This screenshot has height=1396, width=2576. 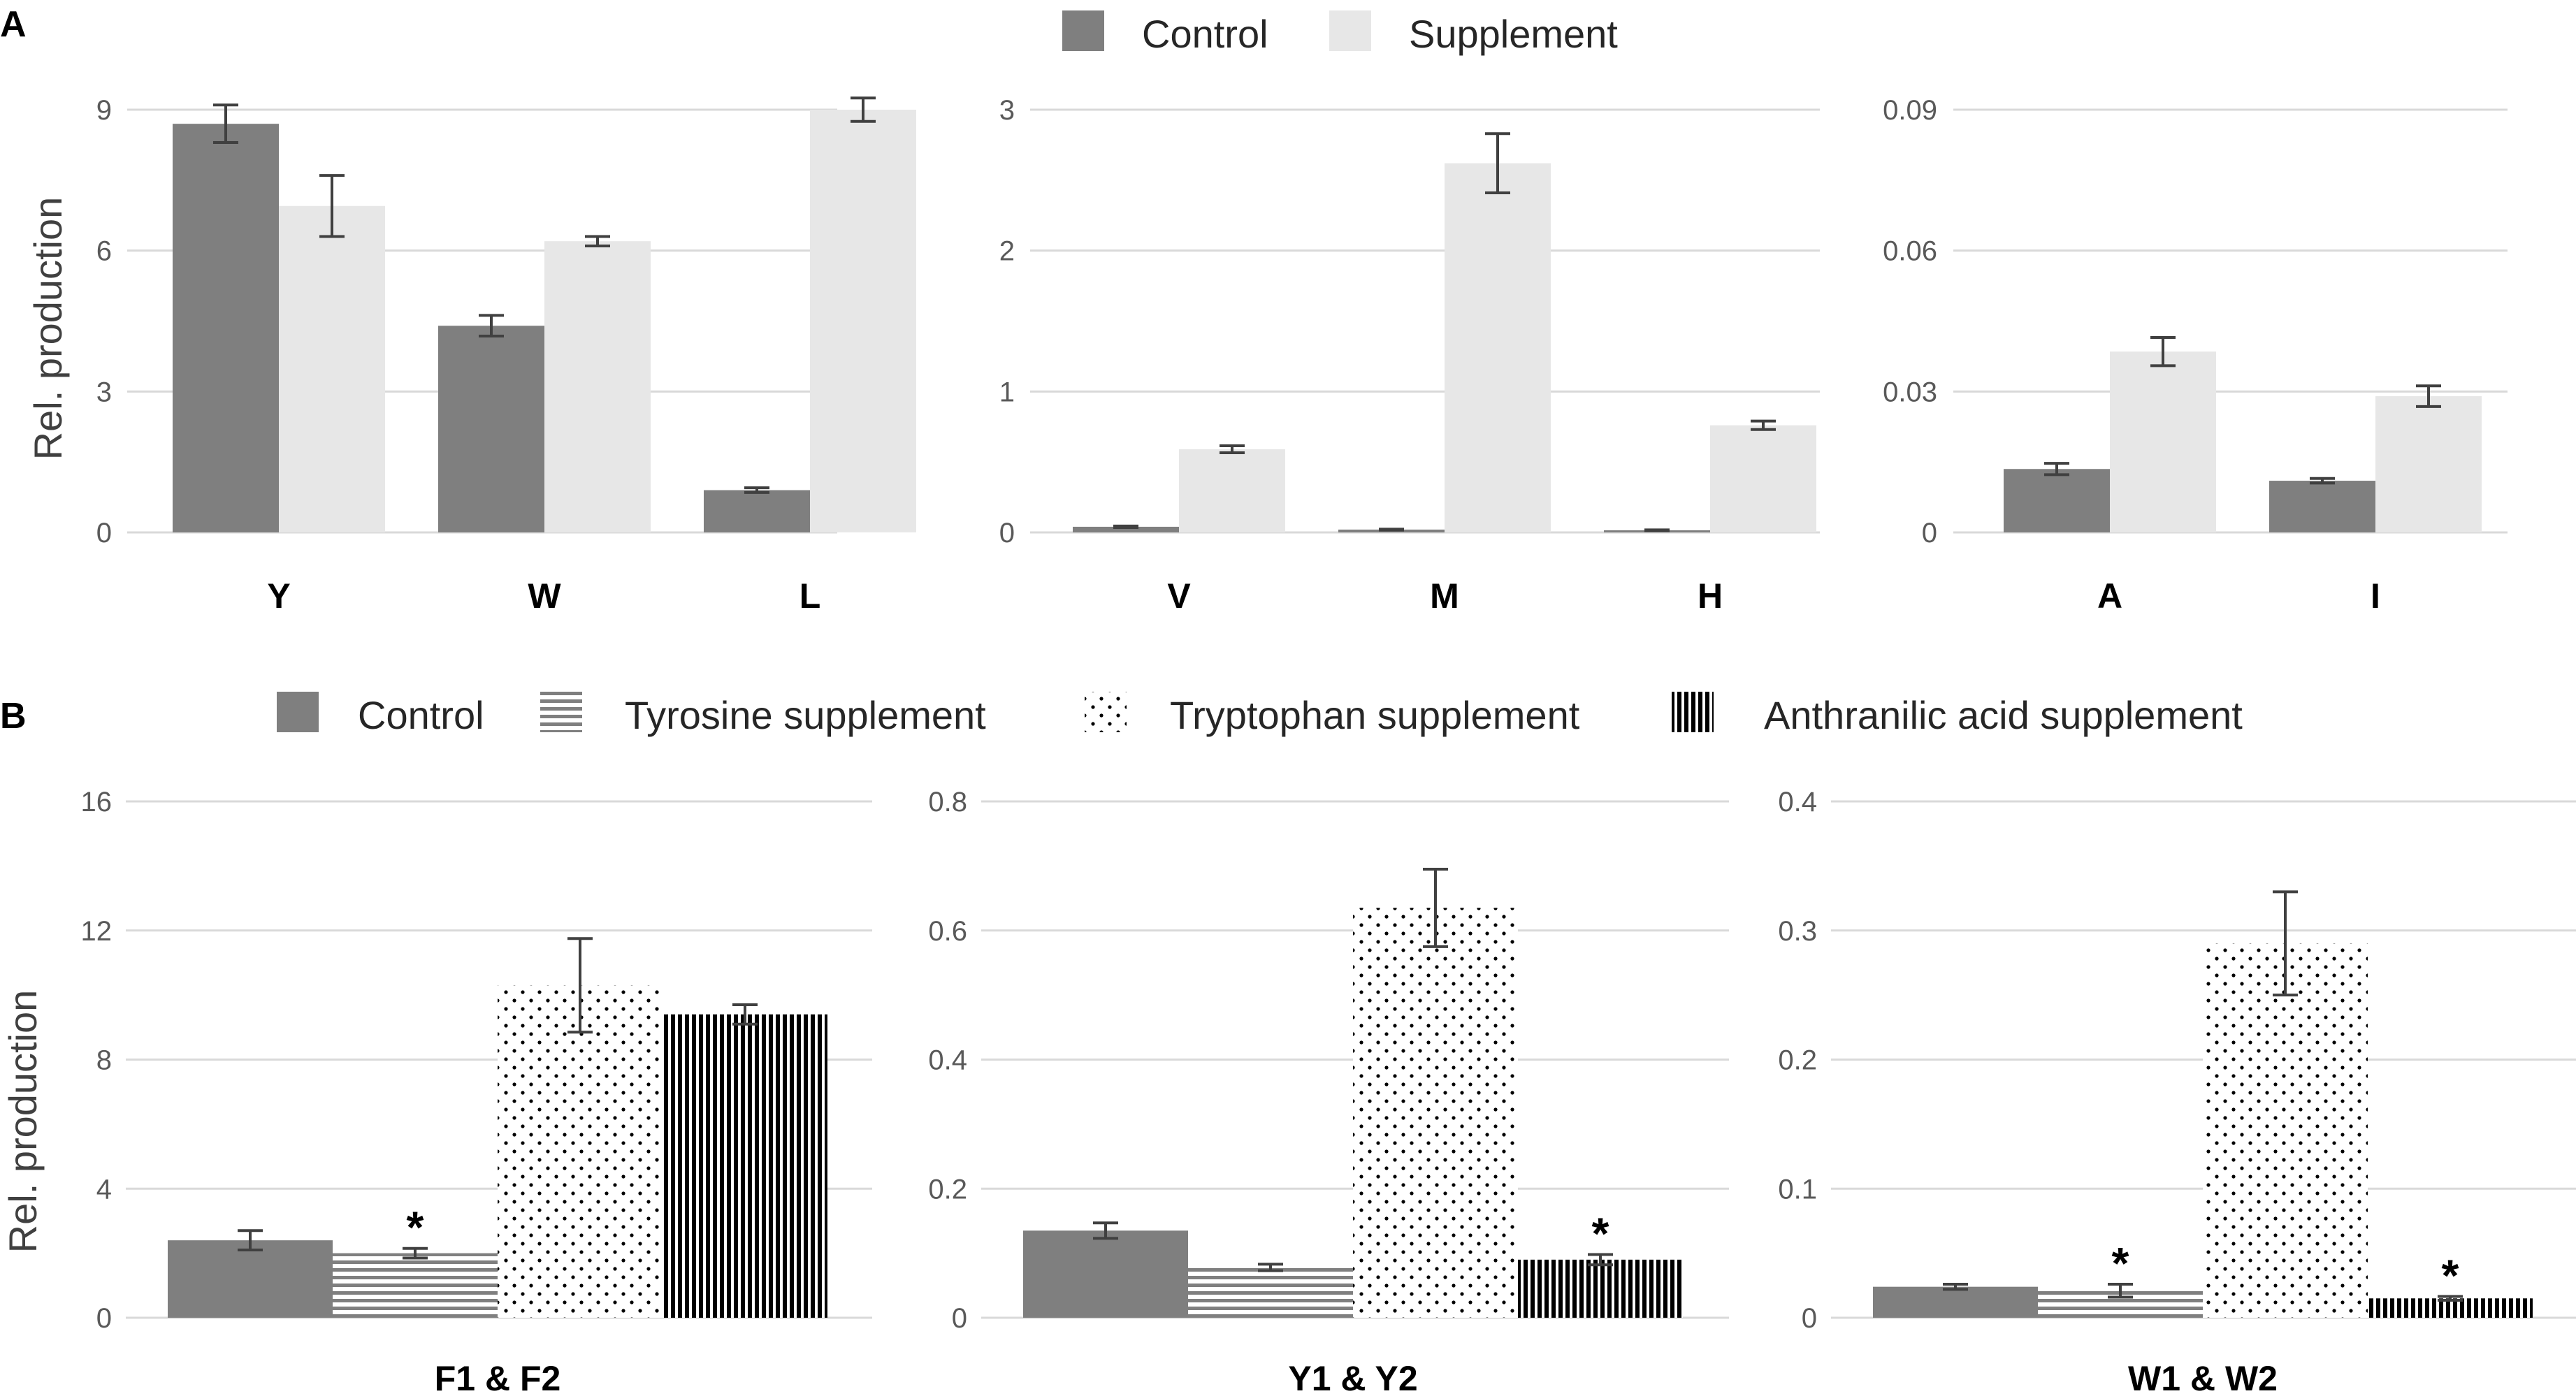 I want to click on y-tick-label: 6, so click(x=104, y=251).